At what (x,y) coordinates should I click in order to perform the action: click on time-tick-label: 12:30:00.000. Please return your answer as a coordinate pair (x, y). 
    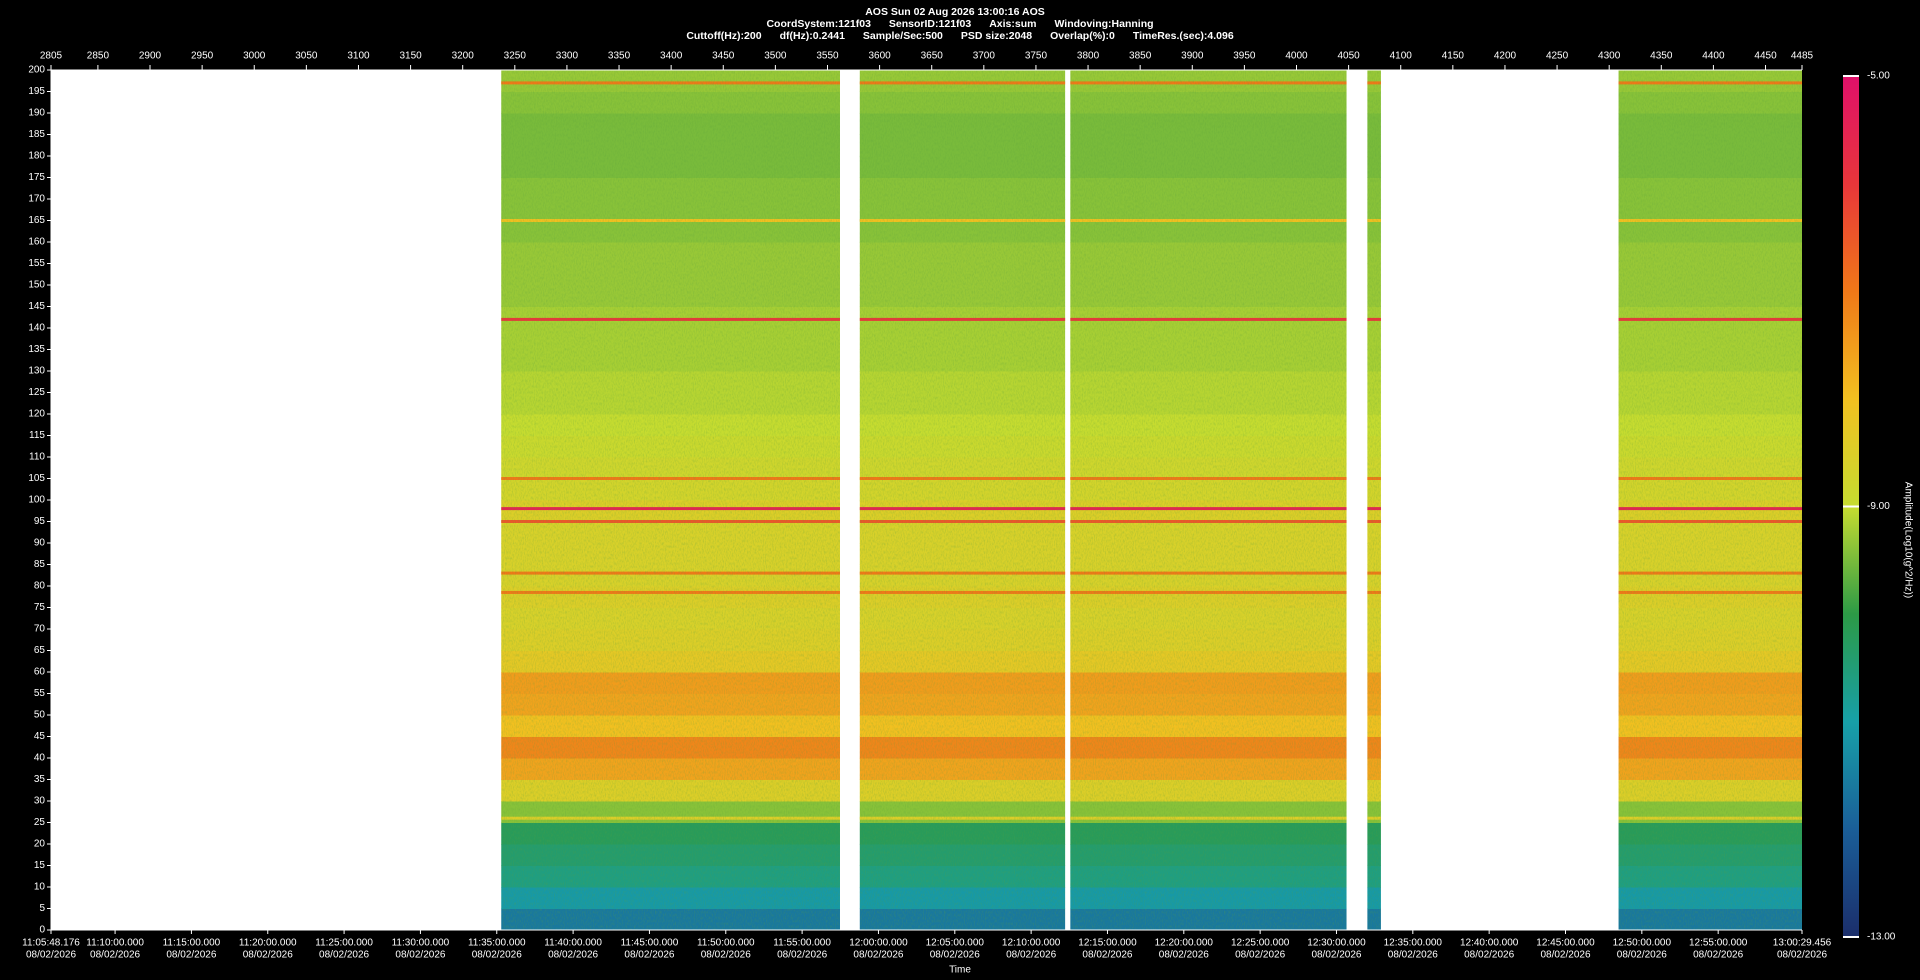
    Looking at the image, I should click on (1336, 943).